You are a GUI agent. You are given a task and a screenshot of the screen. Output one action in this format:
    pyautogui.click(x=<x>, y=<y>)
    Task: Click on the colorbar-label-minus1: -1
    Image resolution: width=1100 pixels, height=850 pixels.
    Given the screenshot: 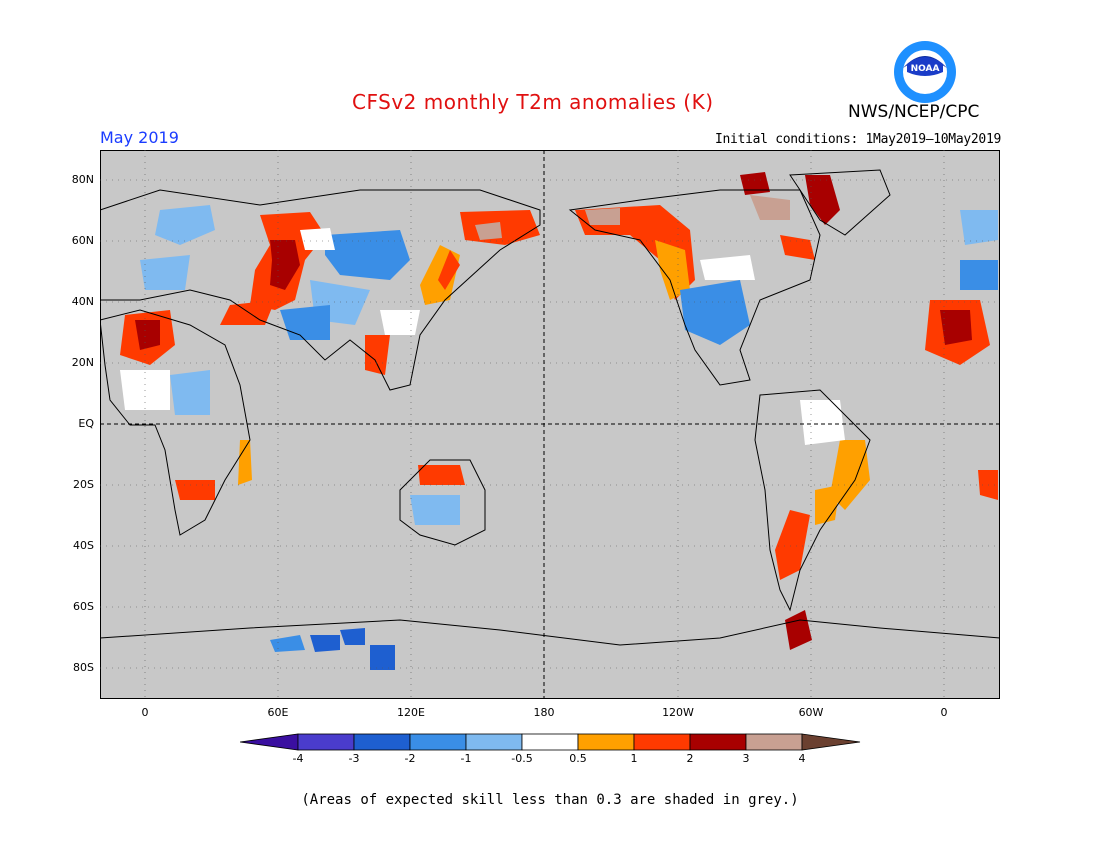 What is the action you would take?
    pyautogui.click(x=466, y=758)
    